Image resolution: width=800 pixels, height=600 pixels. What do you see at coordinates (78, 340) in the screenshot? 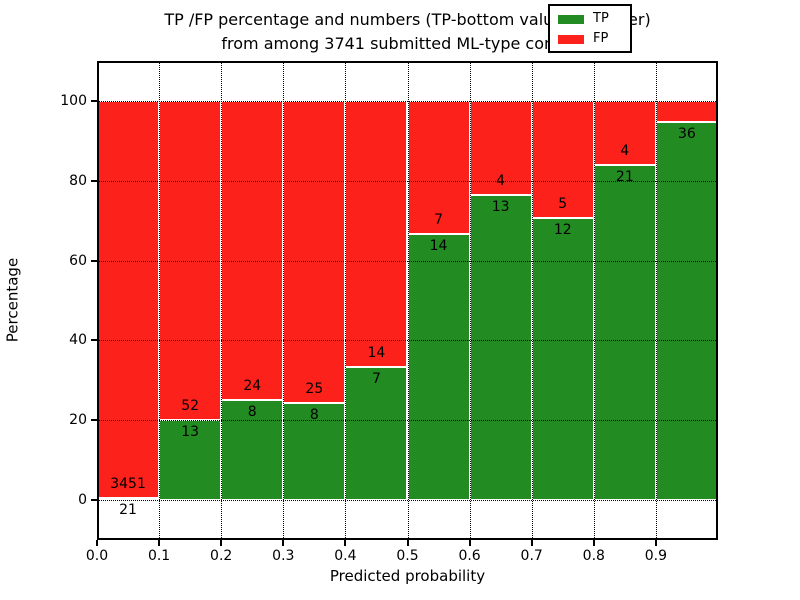
I see `y-tick-label: 40` at bounding box center [78, 340].